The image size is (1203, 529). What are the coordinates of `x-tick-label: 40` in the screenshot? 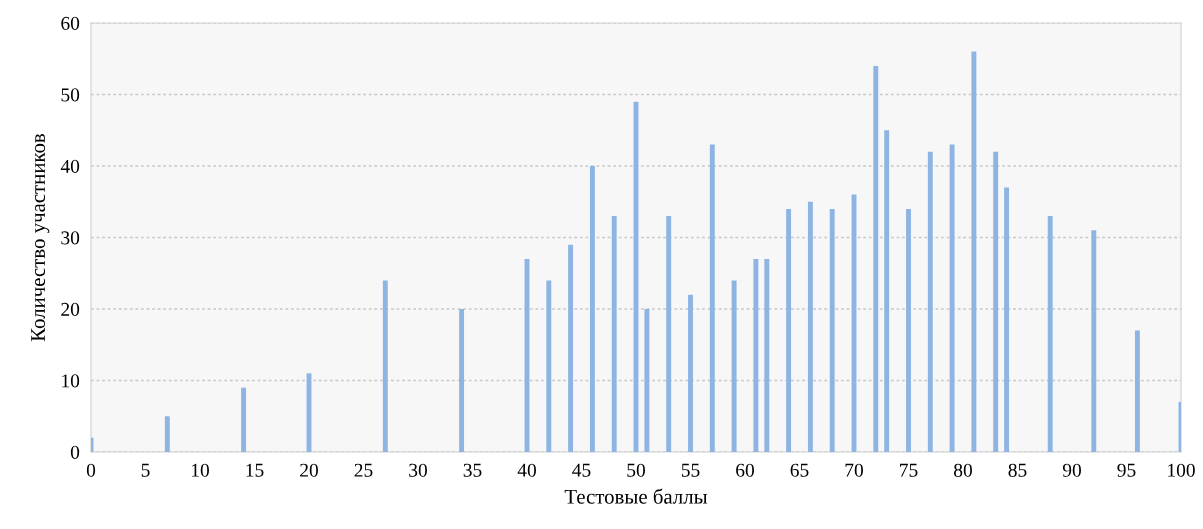 It's located at (526, 470).